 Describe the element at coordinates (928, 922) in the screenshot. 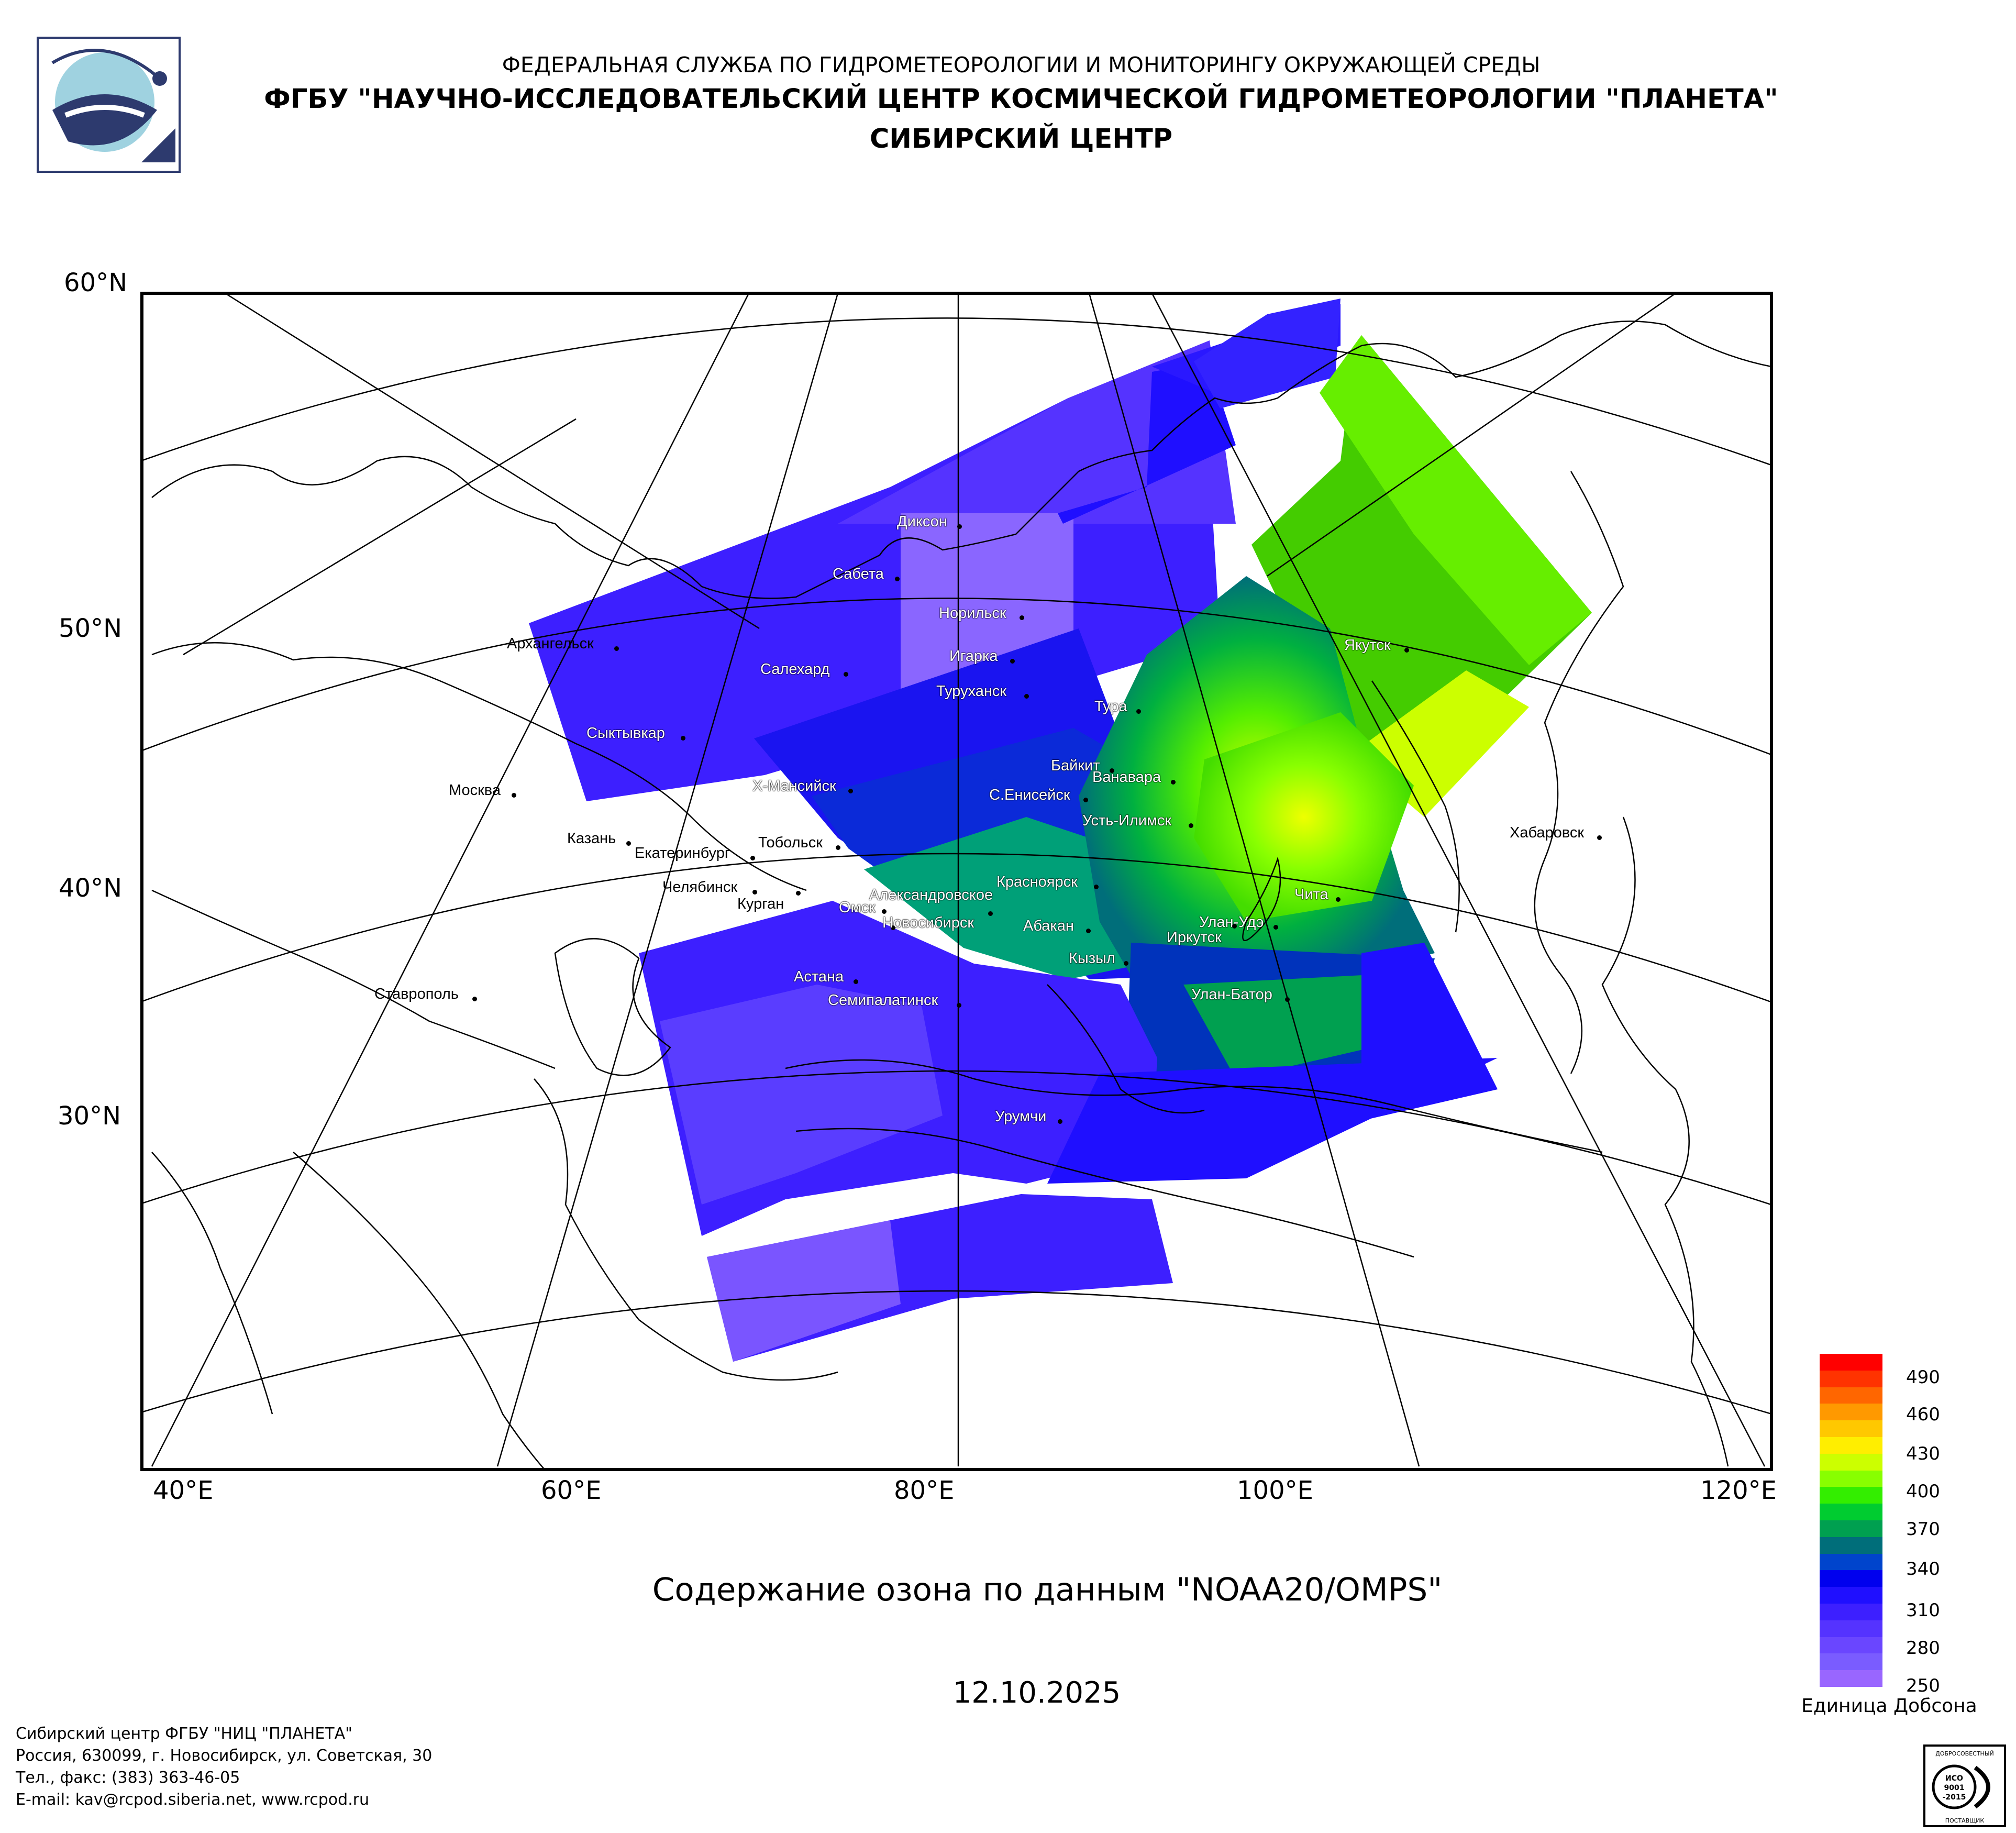

I see `city-label: Новосибирск` at that location.